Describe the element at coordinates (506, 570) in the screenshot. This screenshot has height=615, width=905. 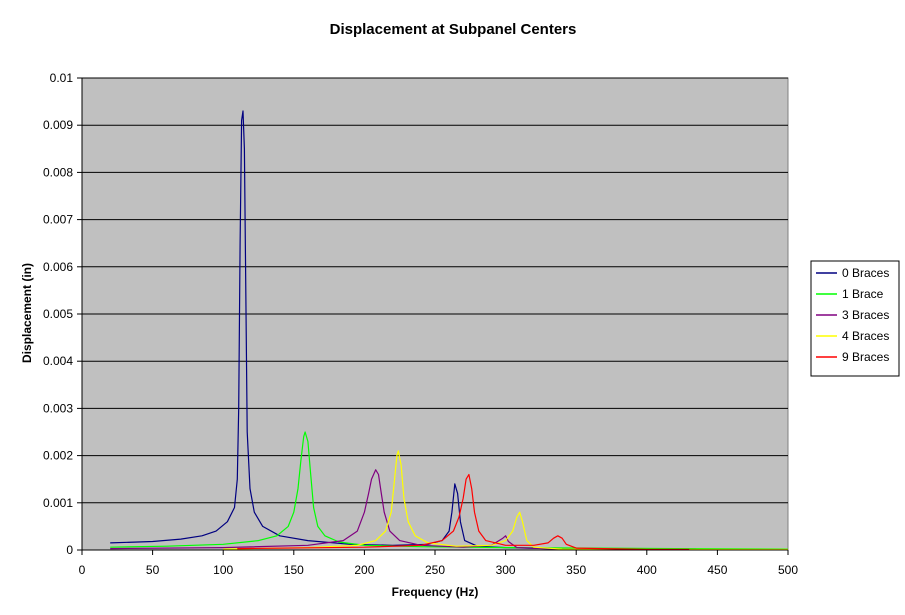
I see `x-tick-label: 300` at that location.